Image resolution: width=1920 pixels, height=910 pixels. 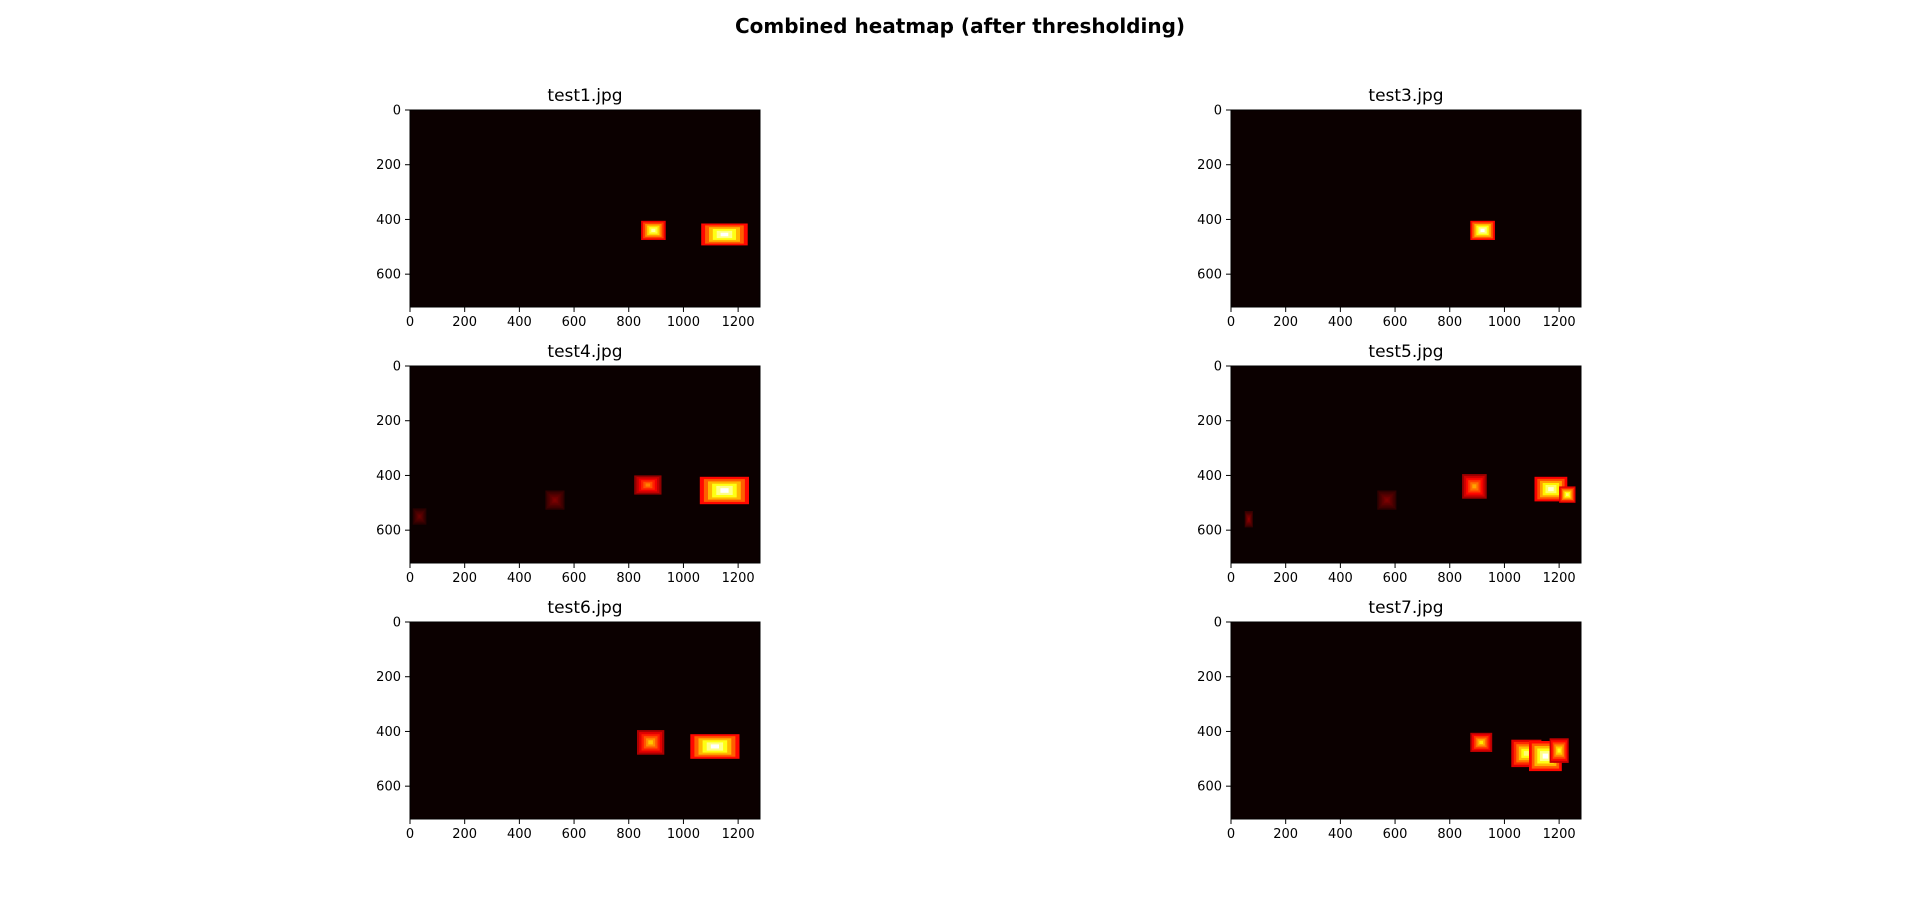 What do you see at coordinates (585, 352) in the screenshot?
I see `panel-title: test4.jpg` at bounding box center [585, 352].